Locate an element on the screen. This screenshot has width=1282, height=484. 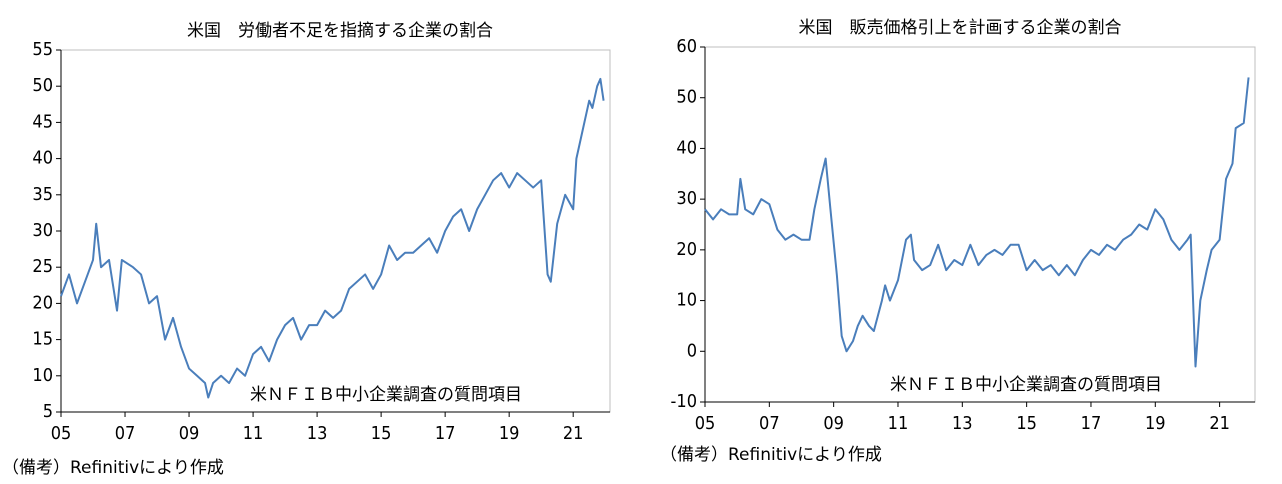
y-tick-label: 55 is located at coordinates (42, 49).